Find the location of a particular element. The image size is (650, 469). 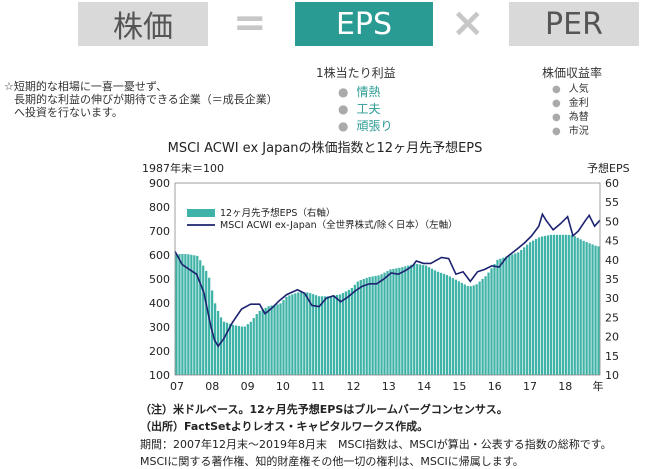

x-tick-label: 09 is located at coordinates (248, 386).